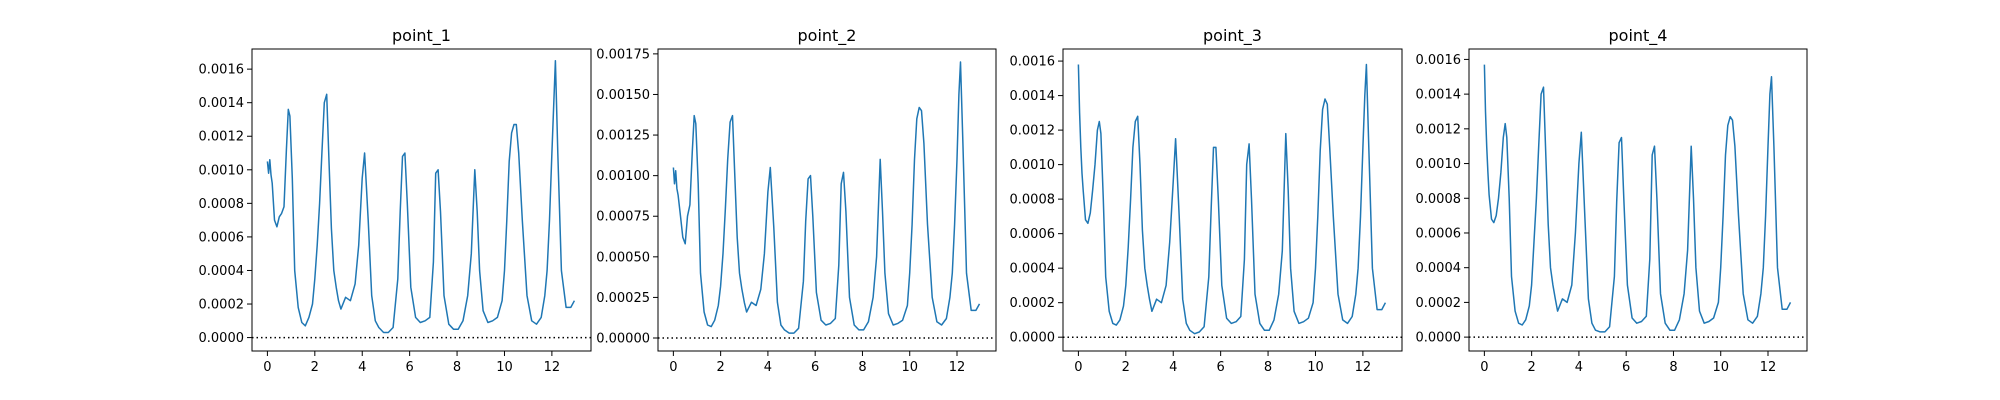 Image resolution: width=2000 pixels, height=400 pixels. Describe the element at coordinates (623, 136) in the screenshot. I see `y-tick-label: 0.00125` at that location.